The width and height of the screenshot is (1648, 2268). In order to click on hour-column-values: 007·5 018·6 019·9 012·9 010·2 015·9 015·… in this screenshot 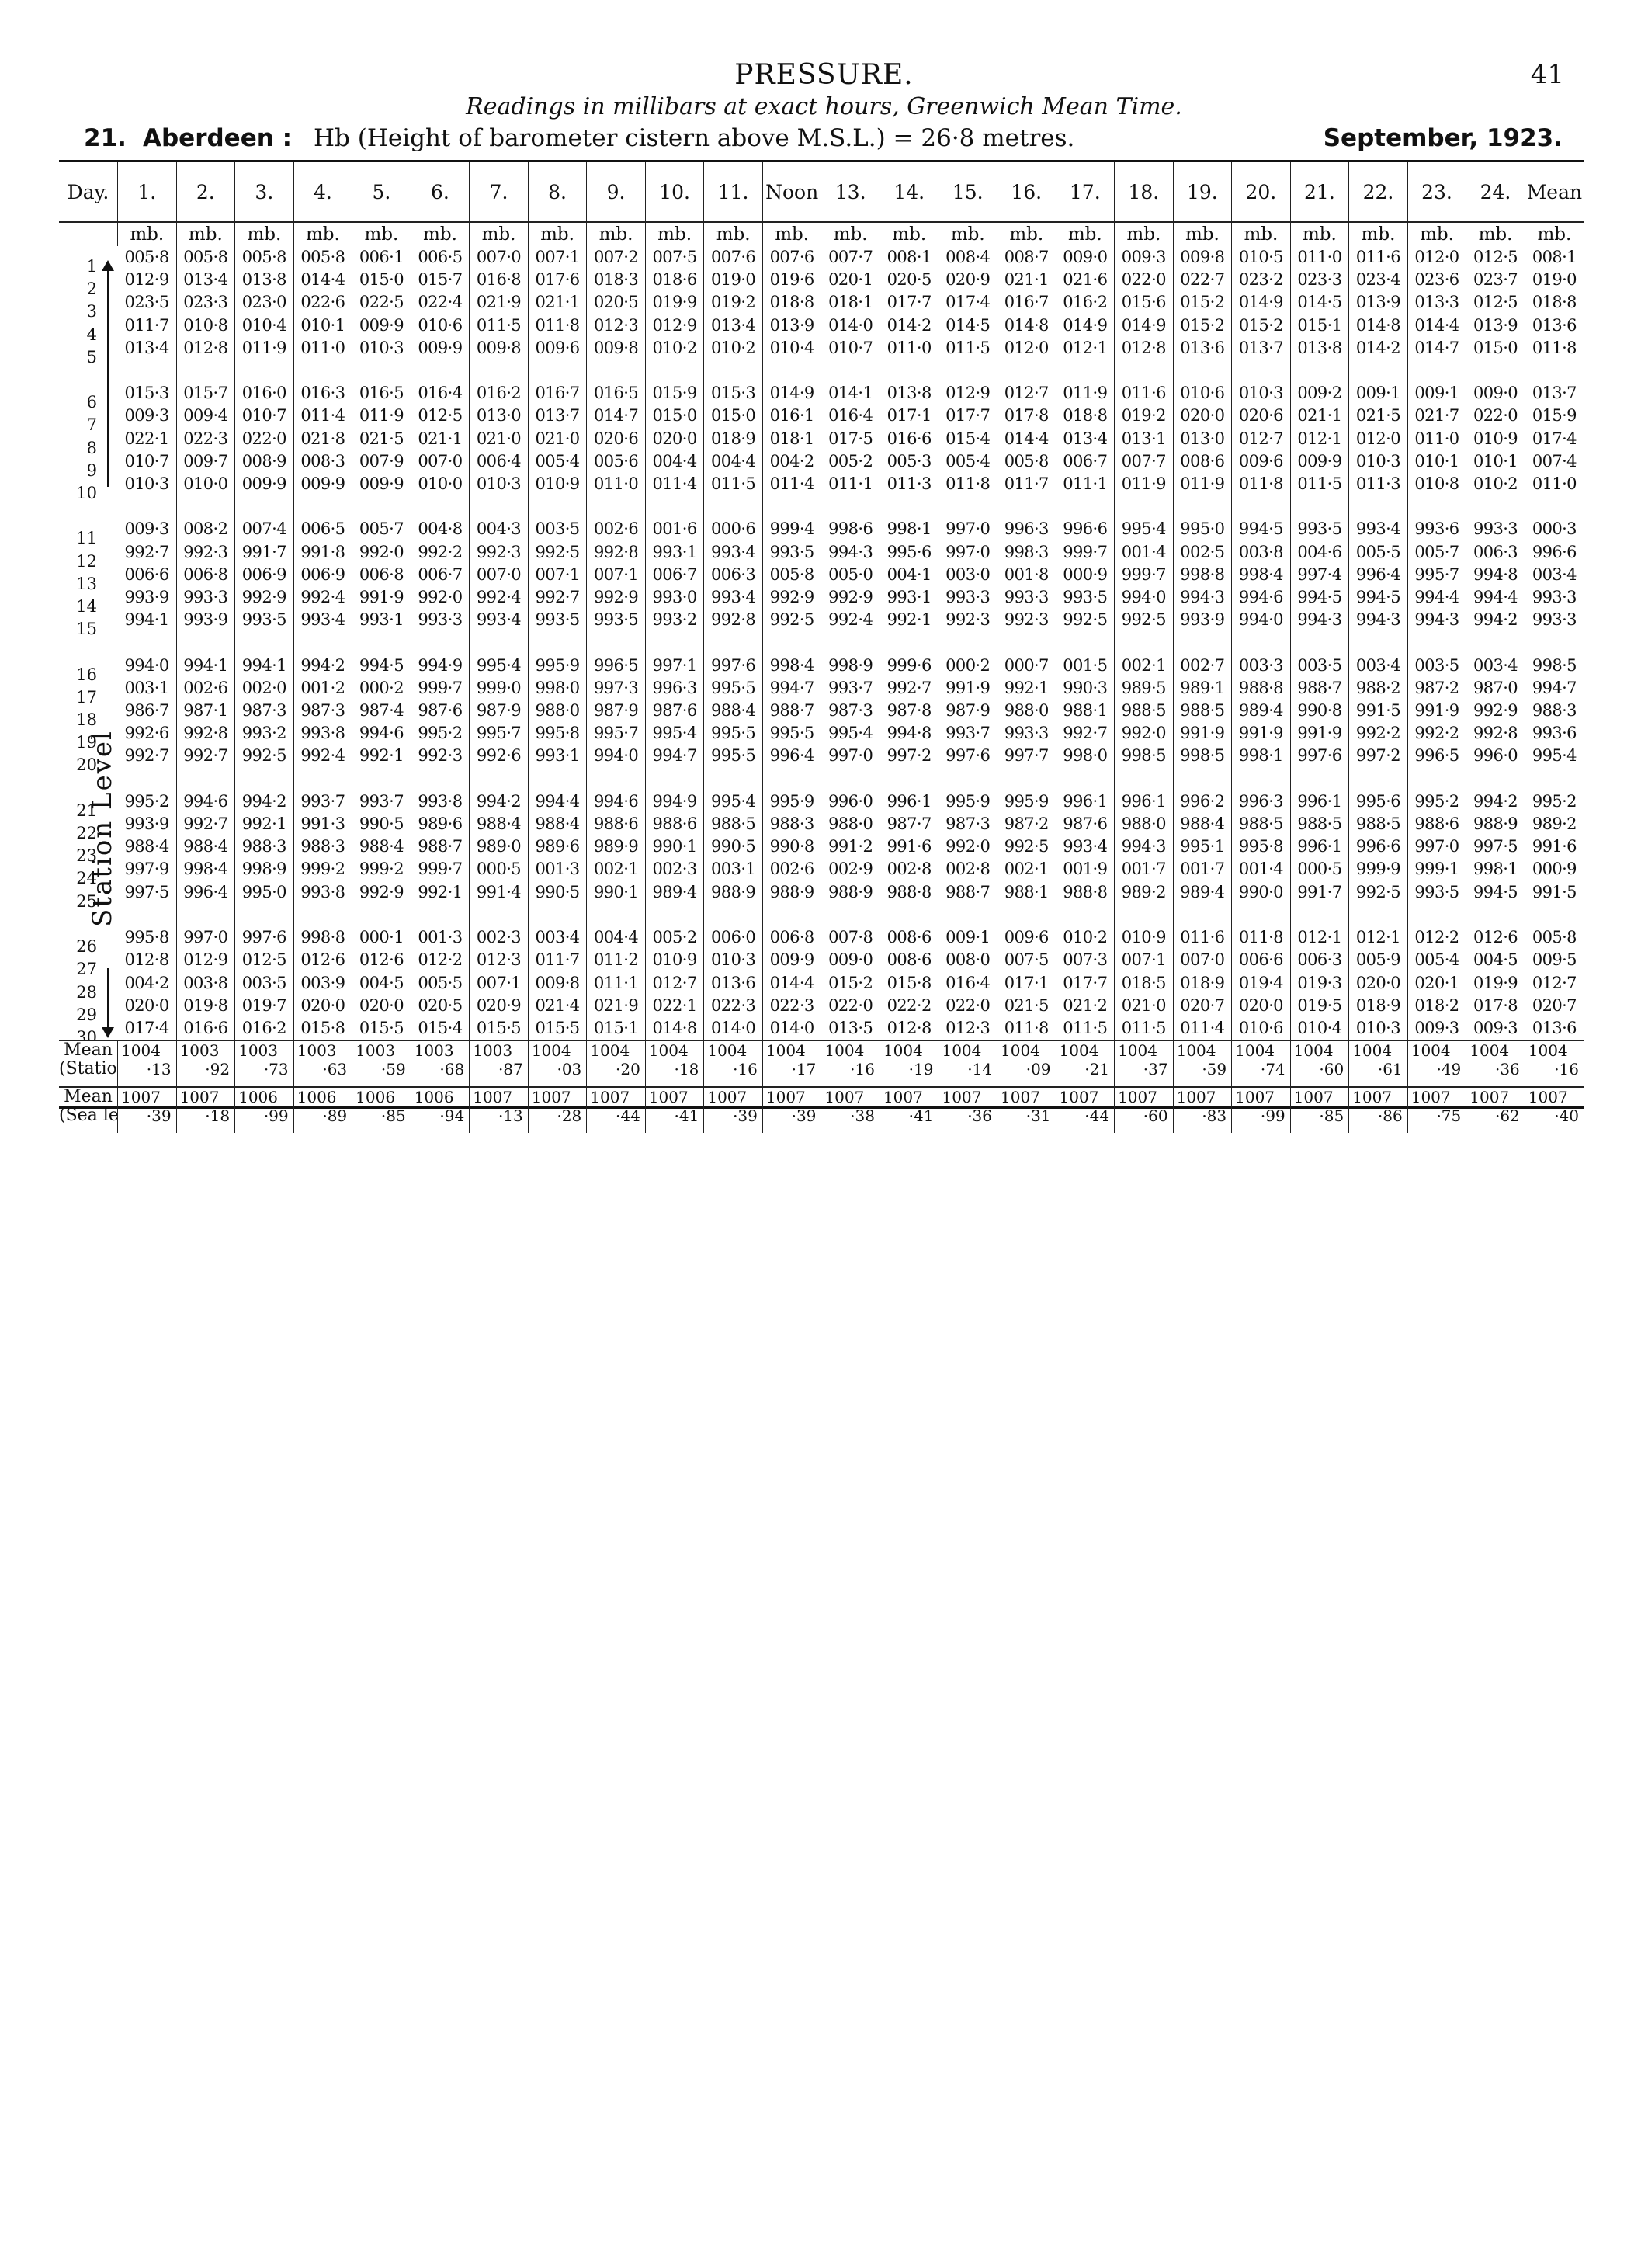, I will do `click(674, 643)`.